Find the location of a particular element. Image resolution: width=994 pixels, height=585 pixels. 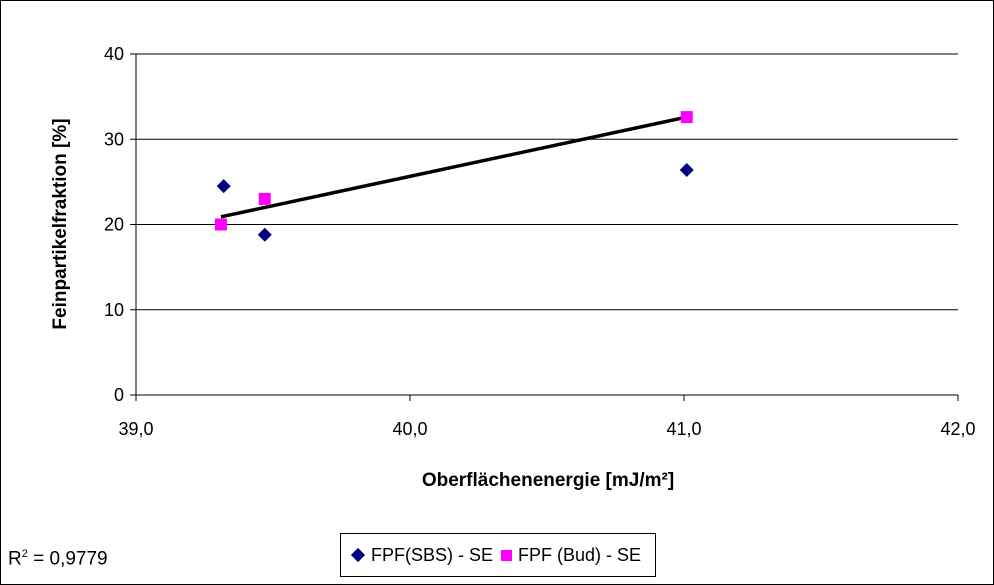

x-axis-title: Oberflächenenergie [mJ/m²] is located at coordinates (548, 480).